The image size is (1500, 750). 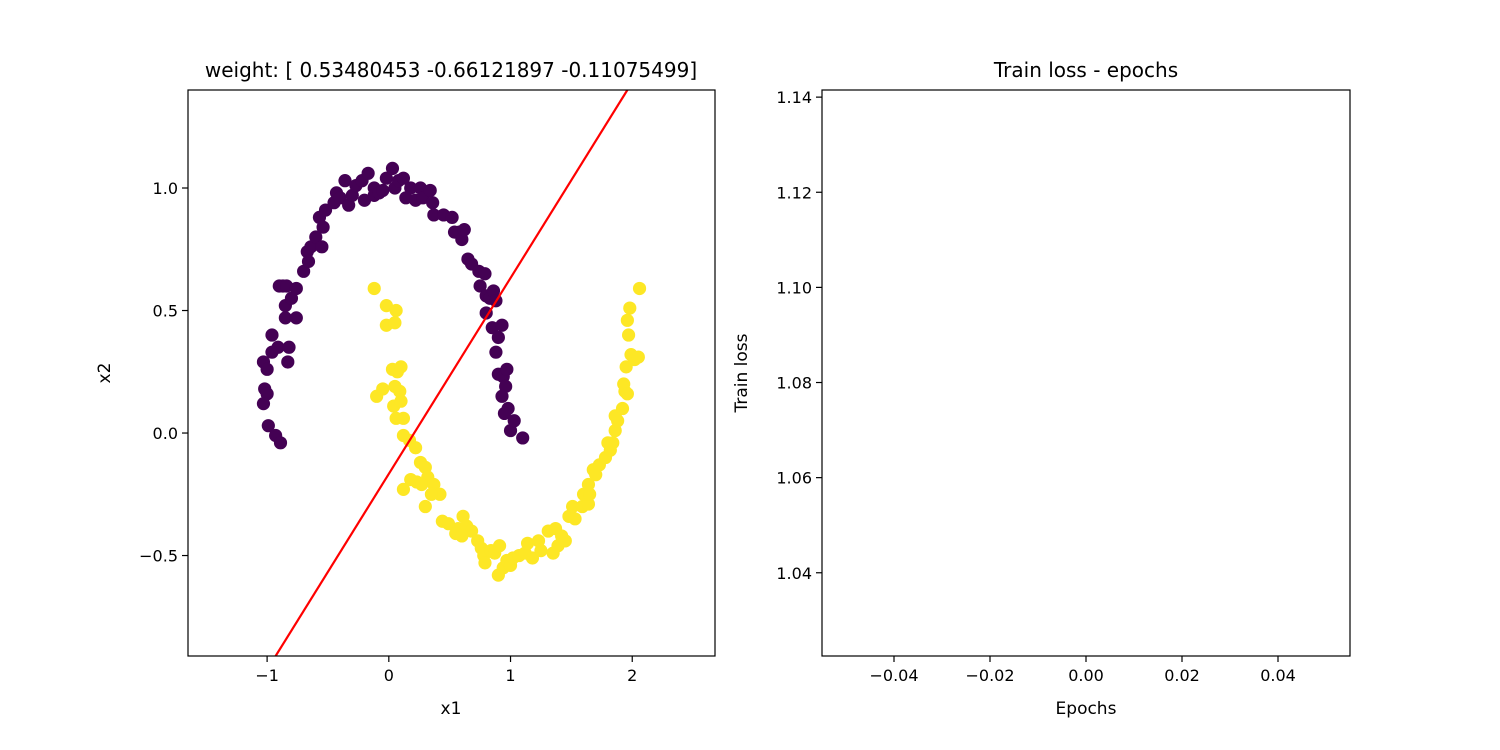 I want to click on scatter-points, so click(x=451, y=371).